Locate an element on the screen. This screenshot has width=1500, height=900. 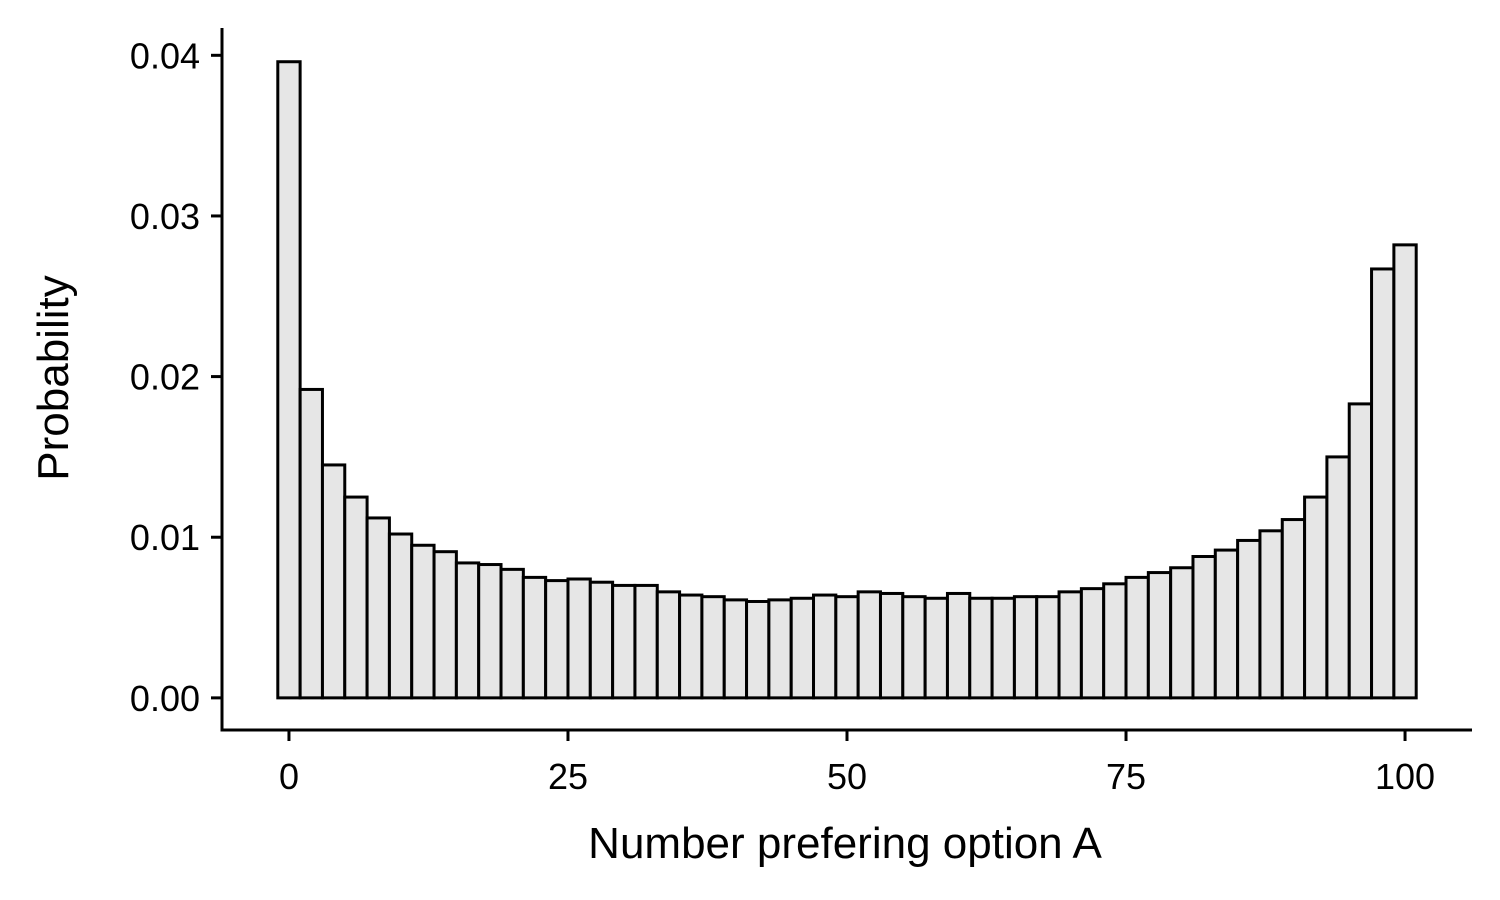
y-tick-label: 0.02 is located at coordinates (165, 377).